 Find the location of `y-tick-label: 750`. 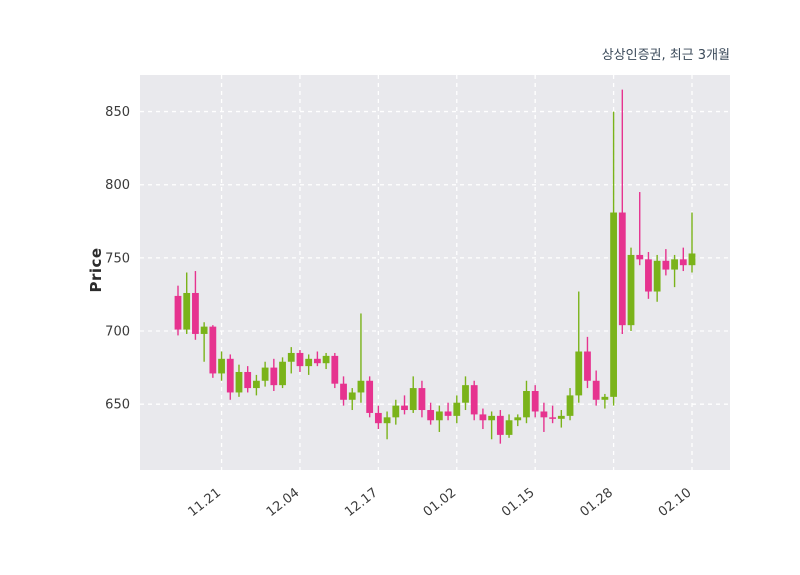

y-tick-label: 750 is located at coordinates (117, 258).